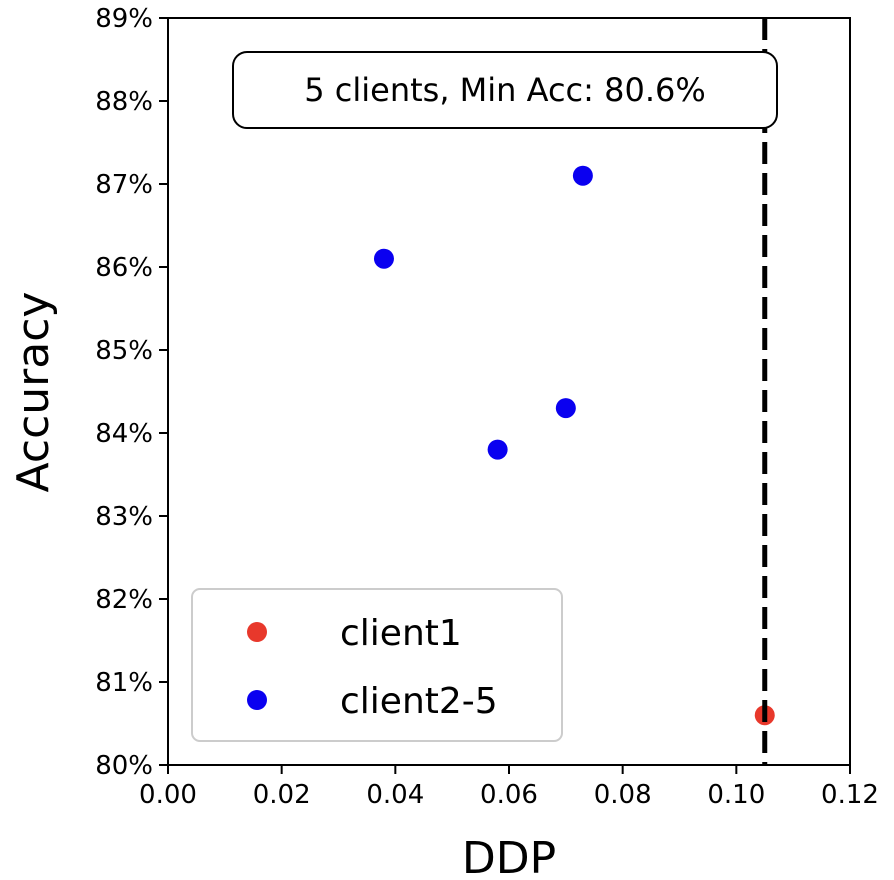 The height and width of the screenshot is (880, 894). I want to click on y-tick-label: 85%, so click(124, 351).